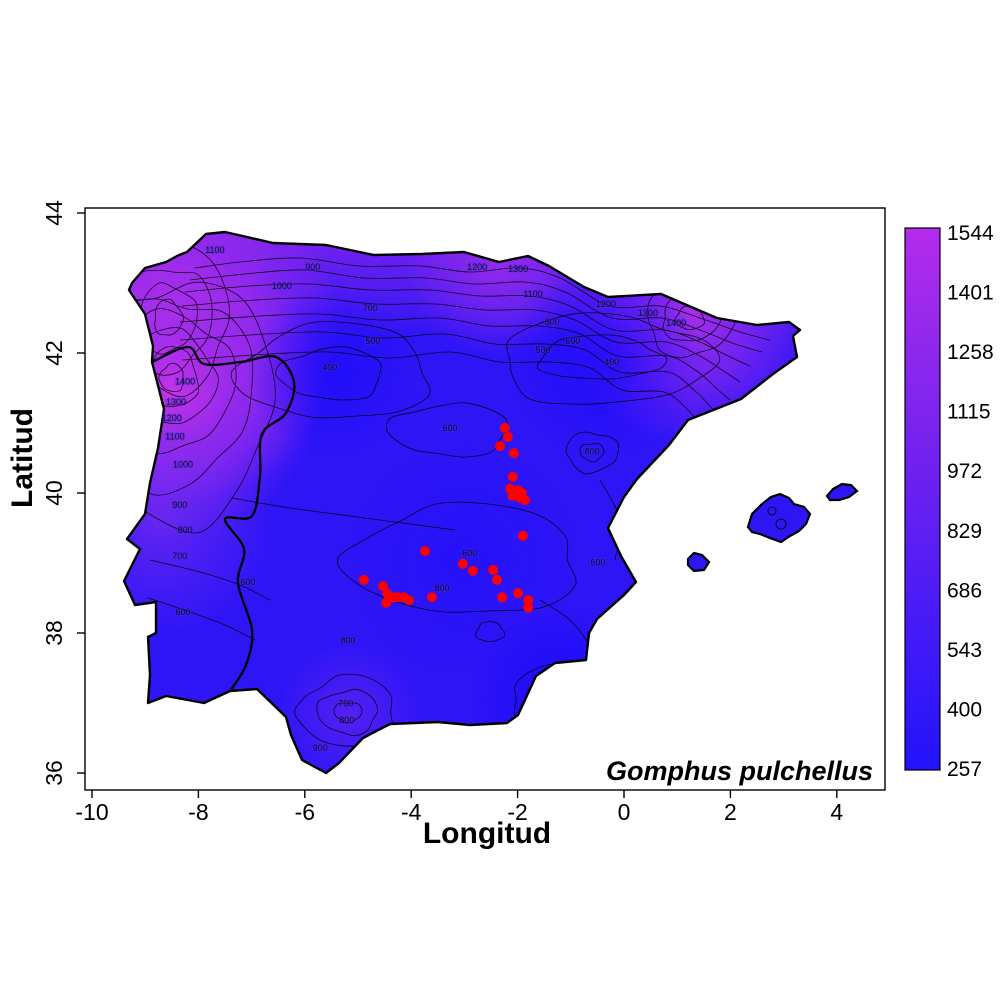  I want to click on colorbar-gradient, so click(922, 499).